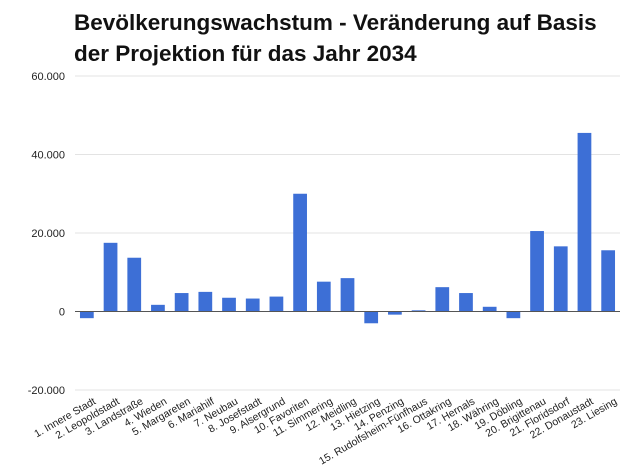 The height and width of the screenshot is (471, 640). I want to click on y-tick-label: 60.000, so click(48, 77).